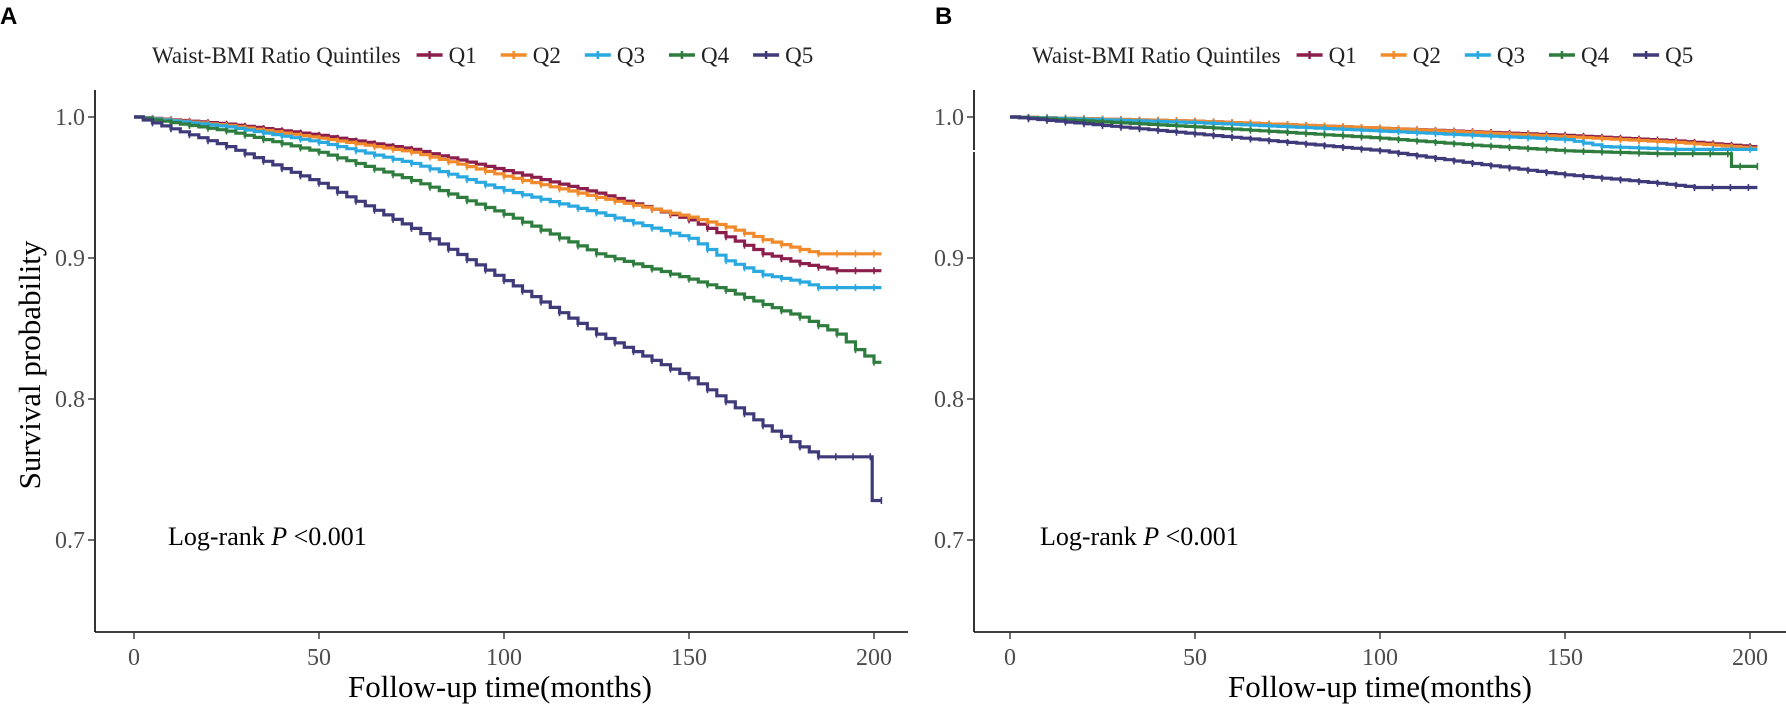 The height and width of the screenshot is (705, 1786). I want to click on panel-label: A, so click(8, 16).